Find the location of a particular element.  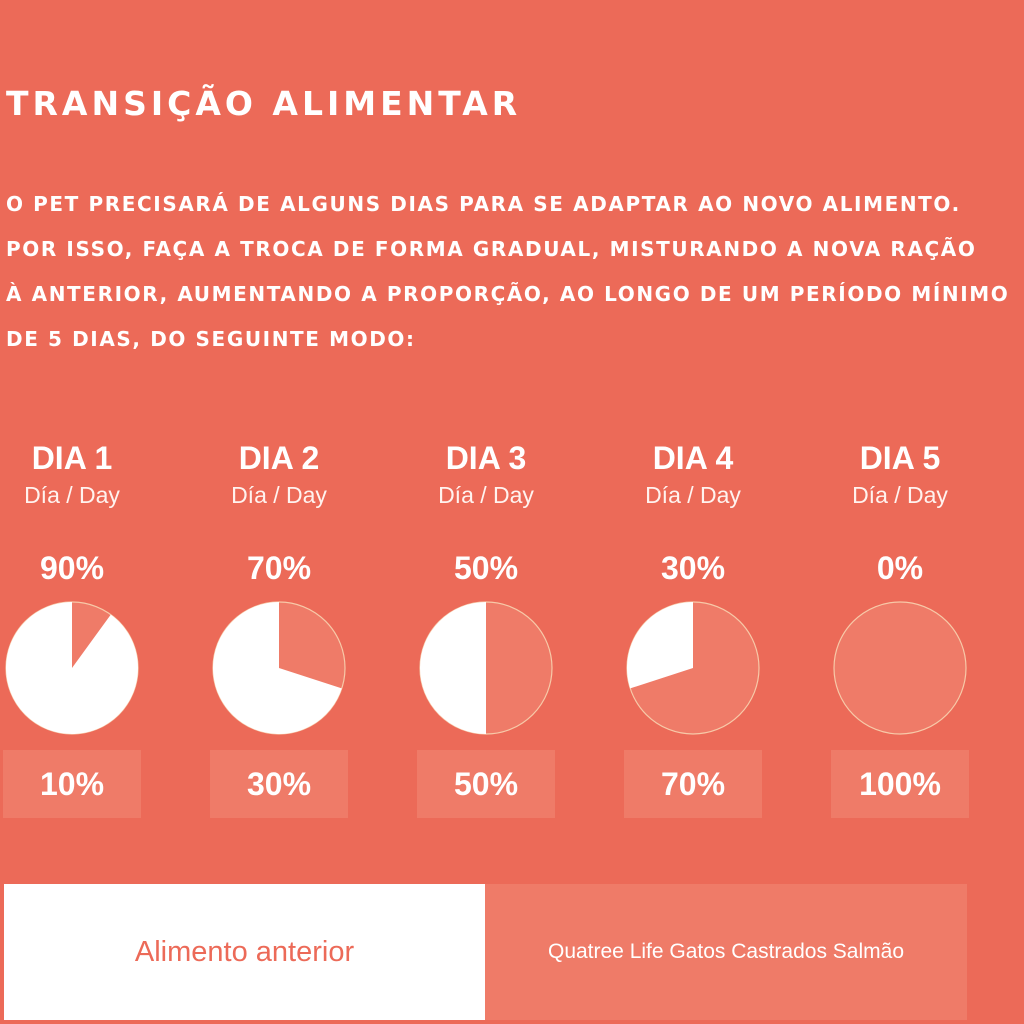

old-food-percent: 30% is located at coordinates (693, 568).